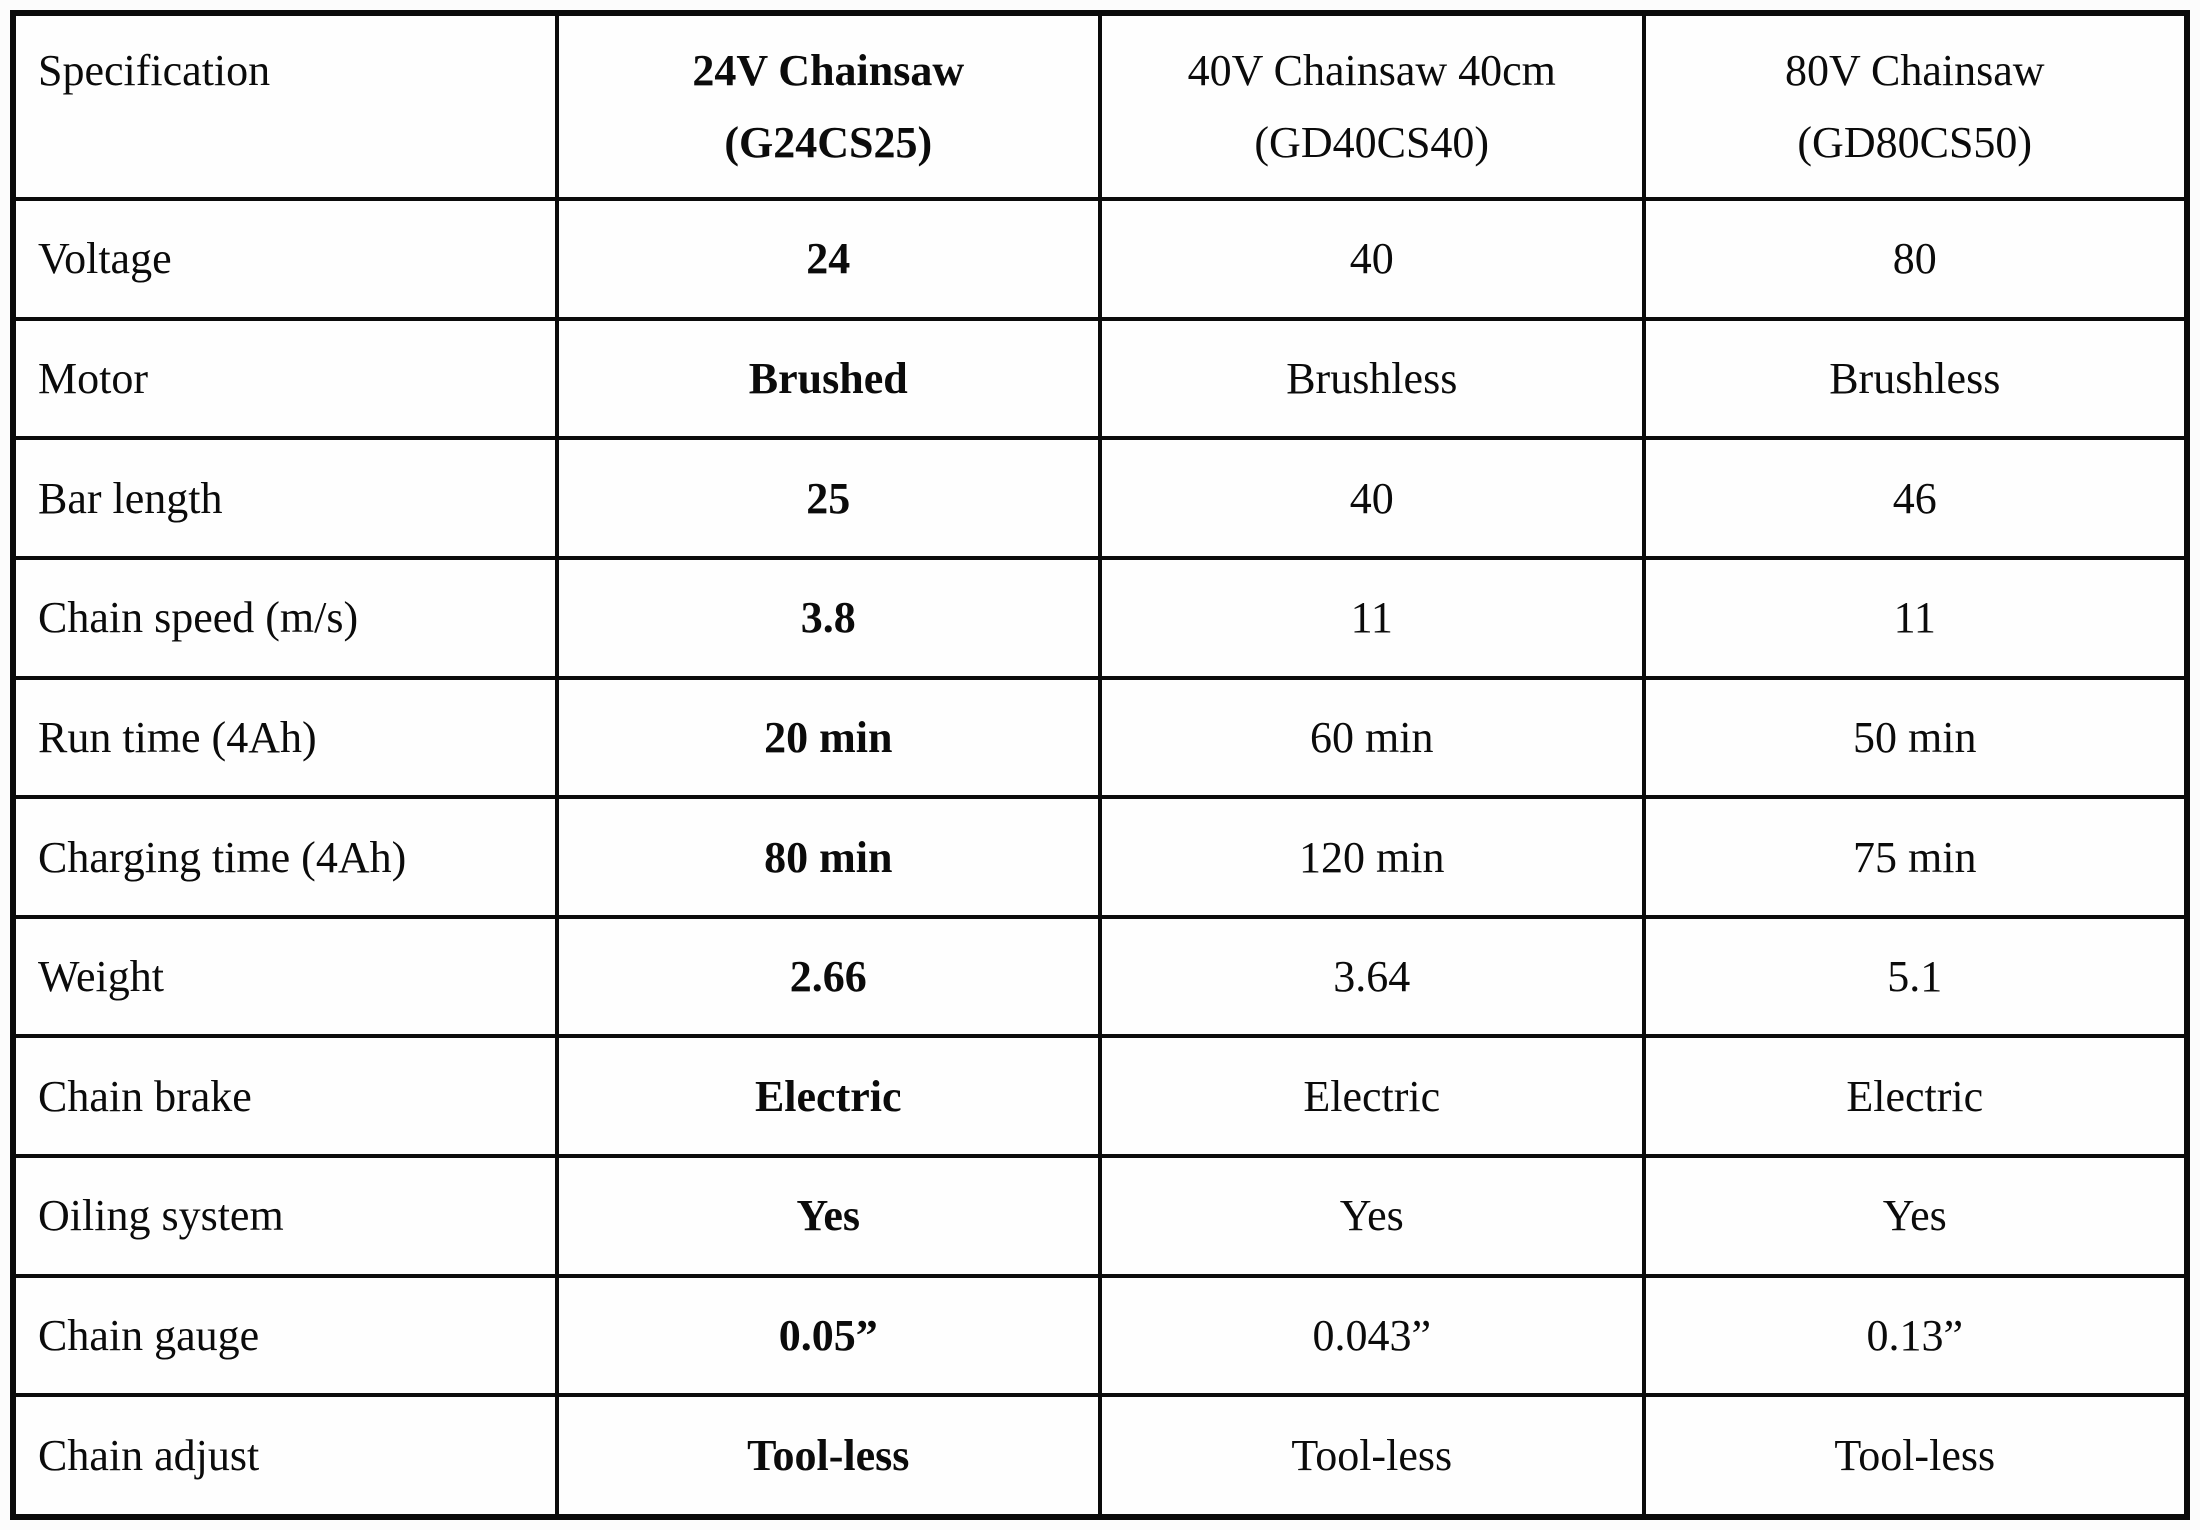  Describe the element at coordinates (1914, 71) in the screenshot. I see `column-title: 80V Chainsaw` at that location.